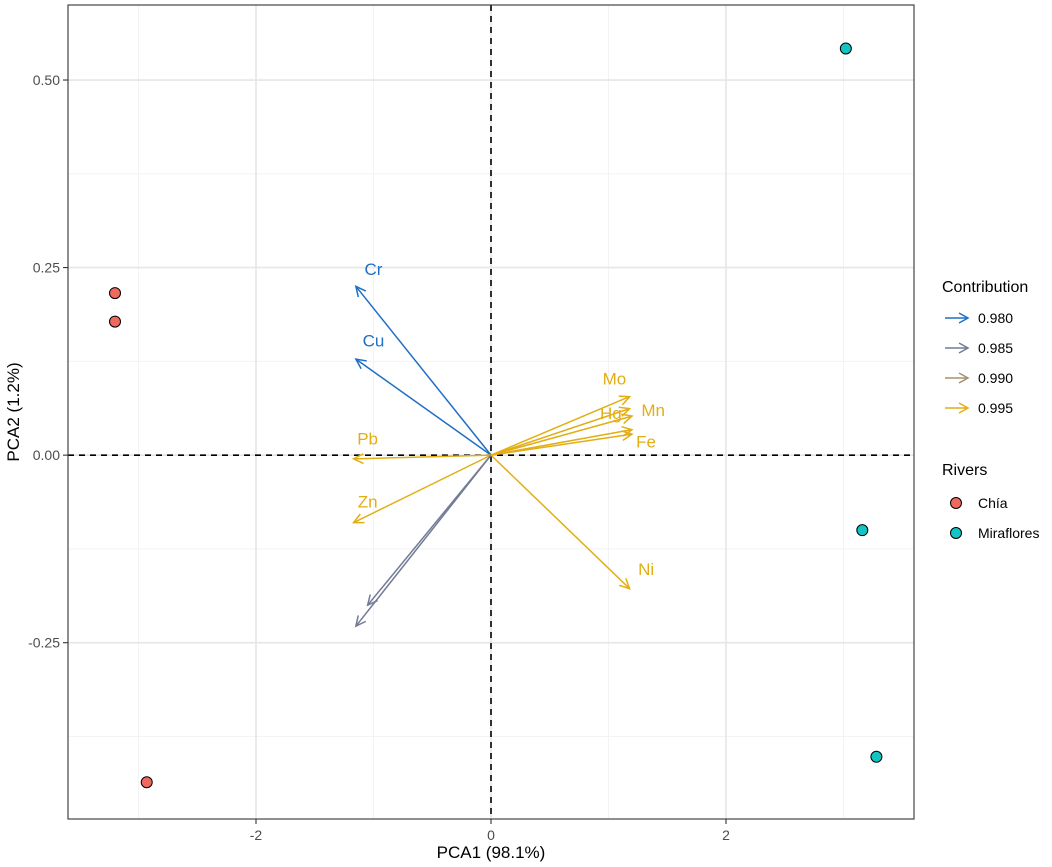  What do you see at coordinates (46, 80) in the screenshot?
I see `y-tick-label: 0.50` at bounding box center [46, 80].